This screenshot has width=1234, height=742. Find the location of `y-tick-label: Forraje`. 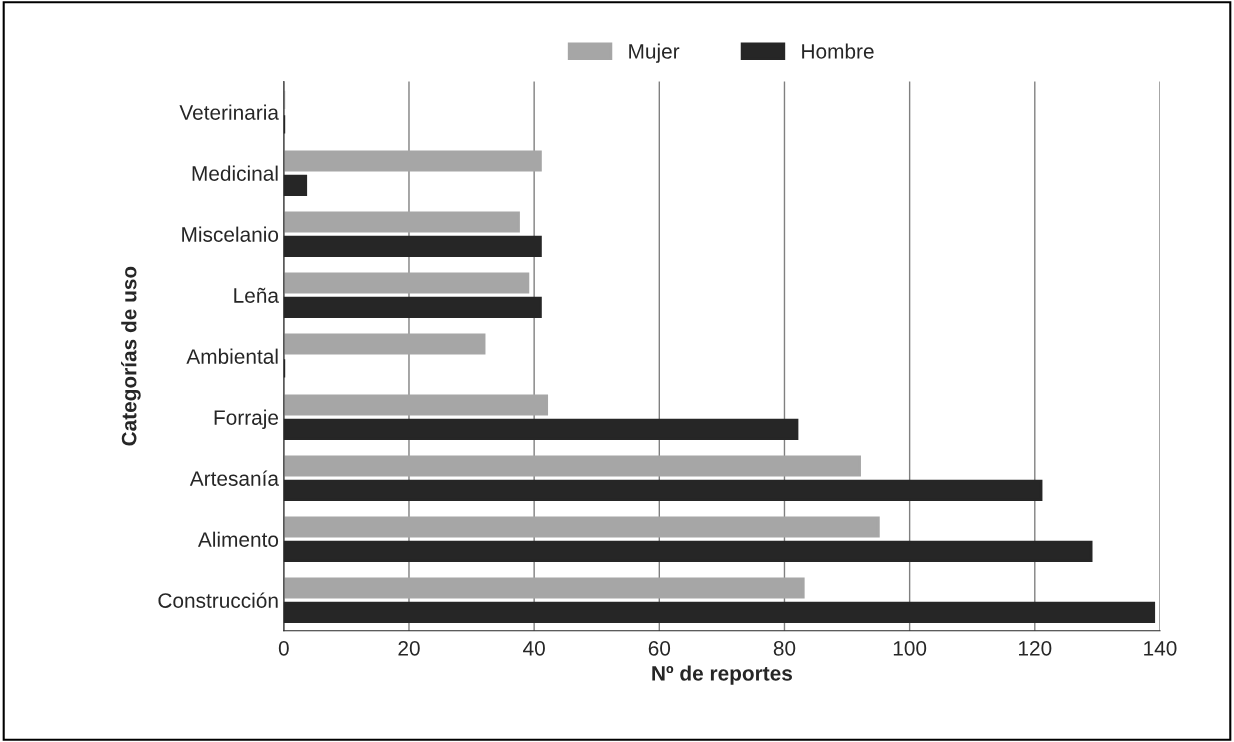

y-tick-label: Forraje is located at coordinates (246, 419).